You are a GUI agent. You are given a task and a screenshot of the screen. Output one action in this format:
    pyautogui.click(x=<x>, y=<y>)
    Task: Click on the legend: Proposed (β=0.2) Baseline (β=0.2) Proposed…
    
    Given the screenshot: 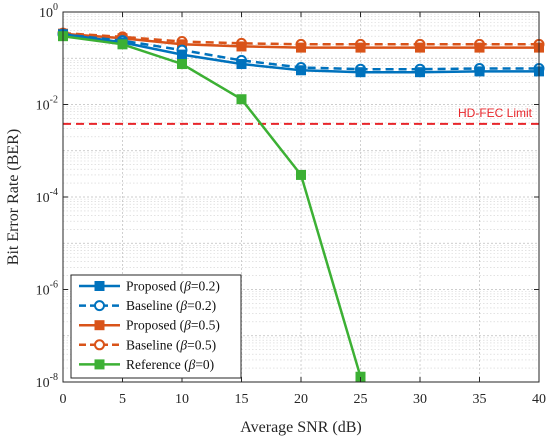 What is the action you would take?
    pyautogui.click(x=156, y=326)
    